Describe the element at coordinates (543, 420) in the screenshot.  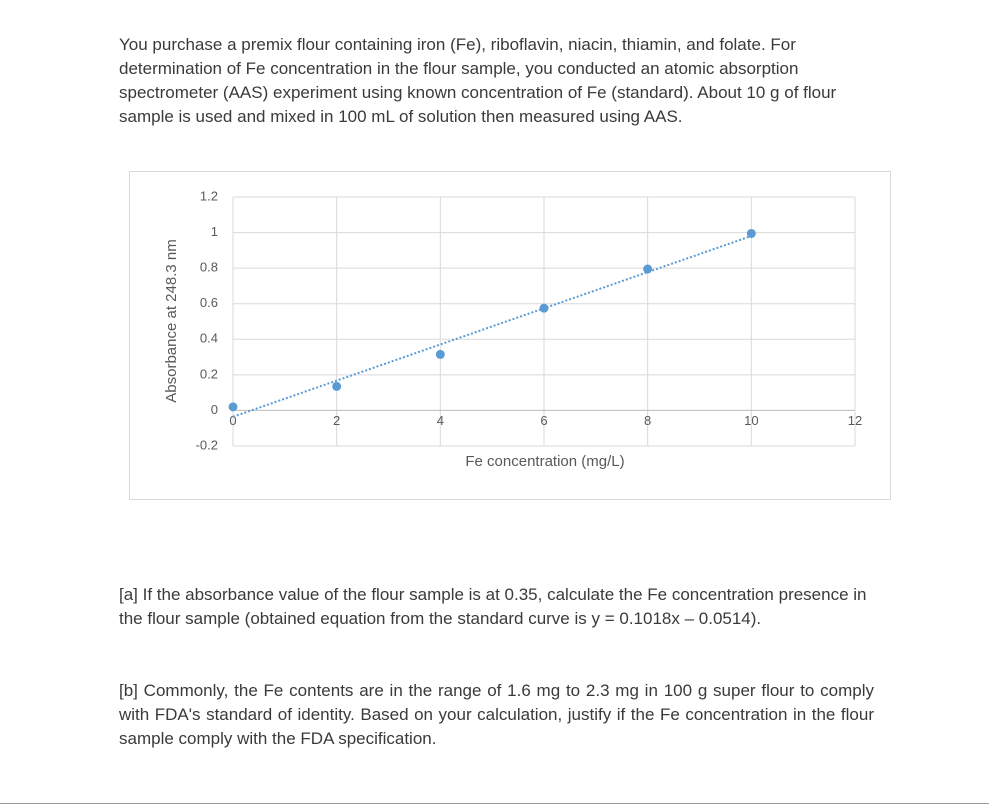
I see `x-tick-label: 6` at that location.